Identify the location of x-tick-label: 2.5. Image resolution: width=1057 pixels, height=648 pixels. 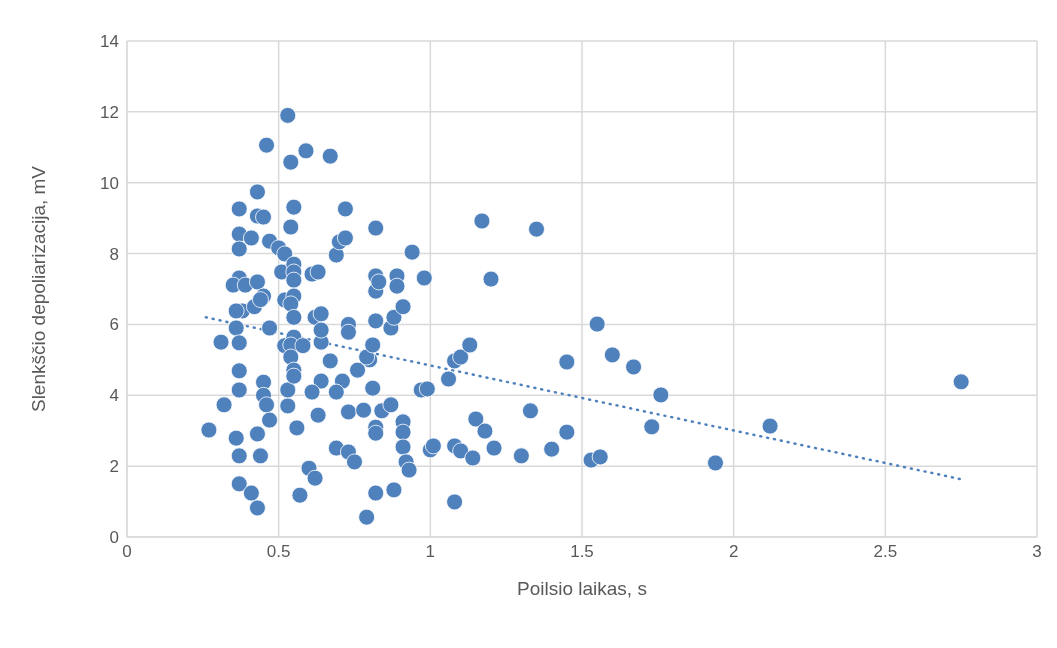
(885, 552).